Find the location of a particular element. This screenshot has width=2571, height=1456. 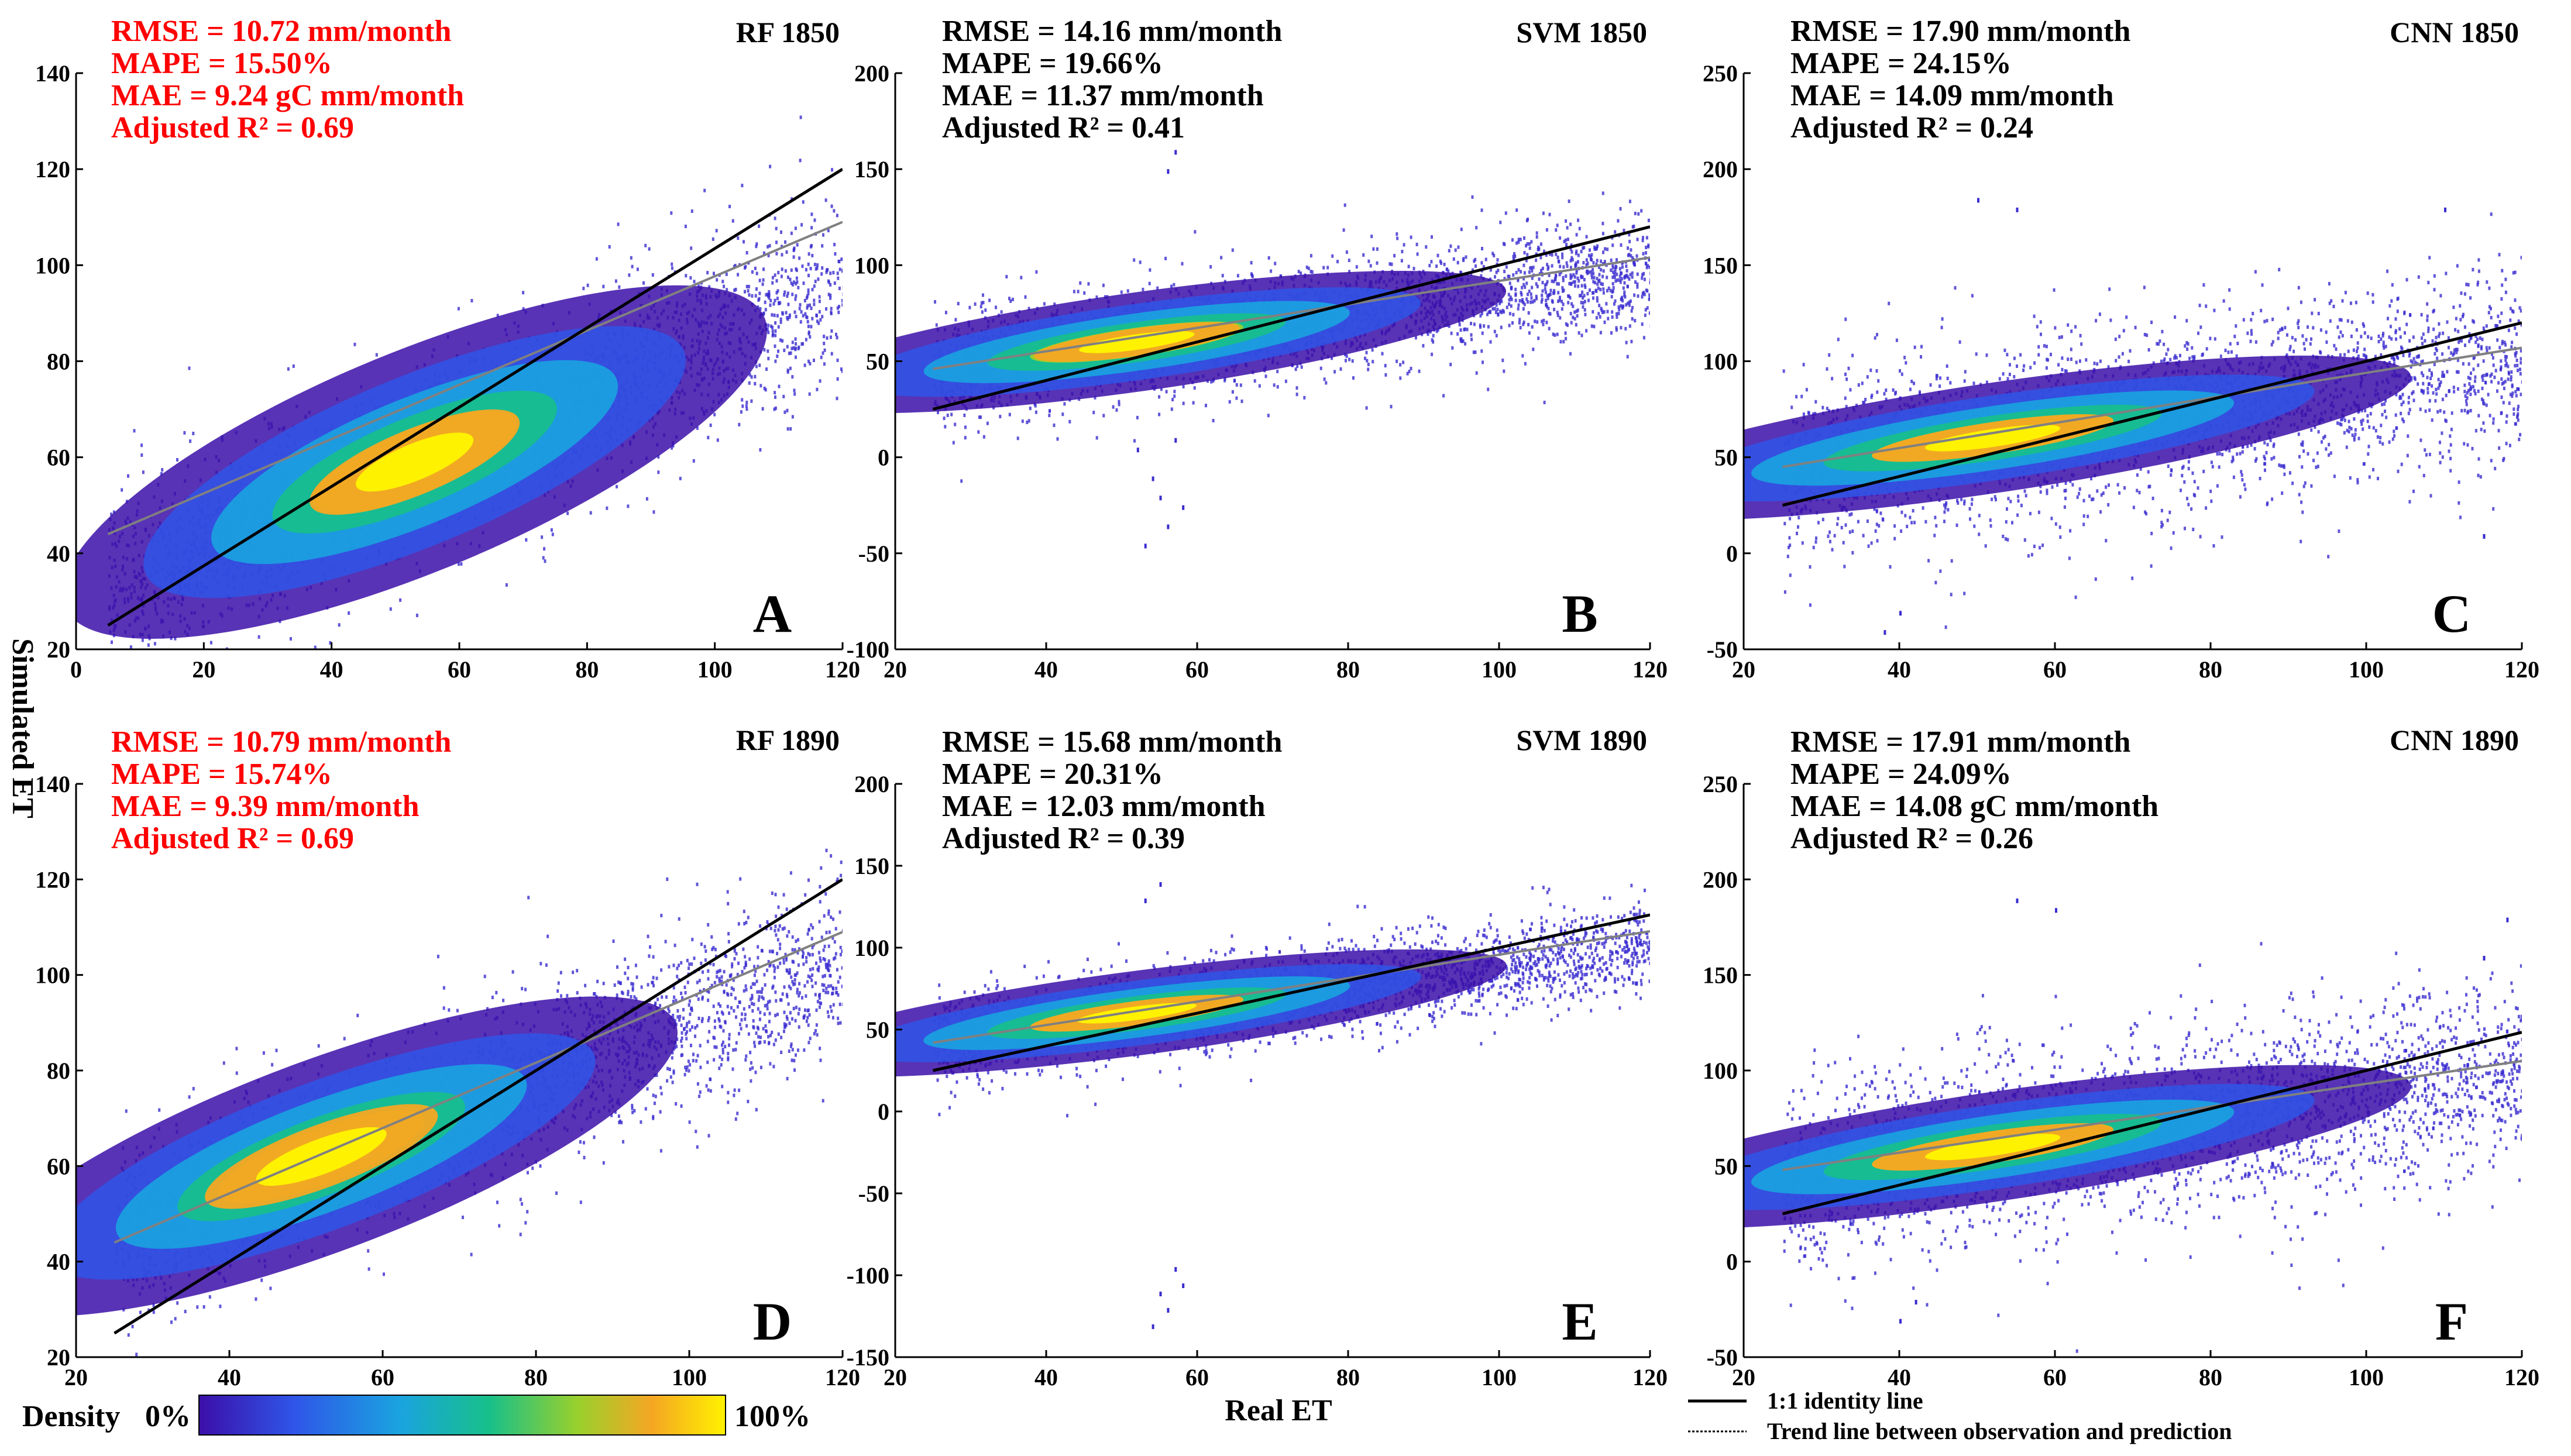

x-tick-label: 80 is located at coordinates (587, 669).